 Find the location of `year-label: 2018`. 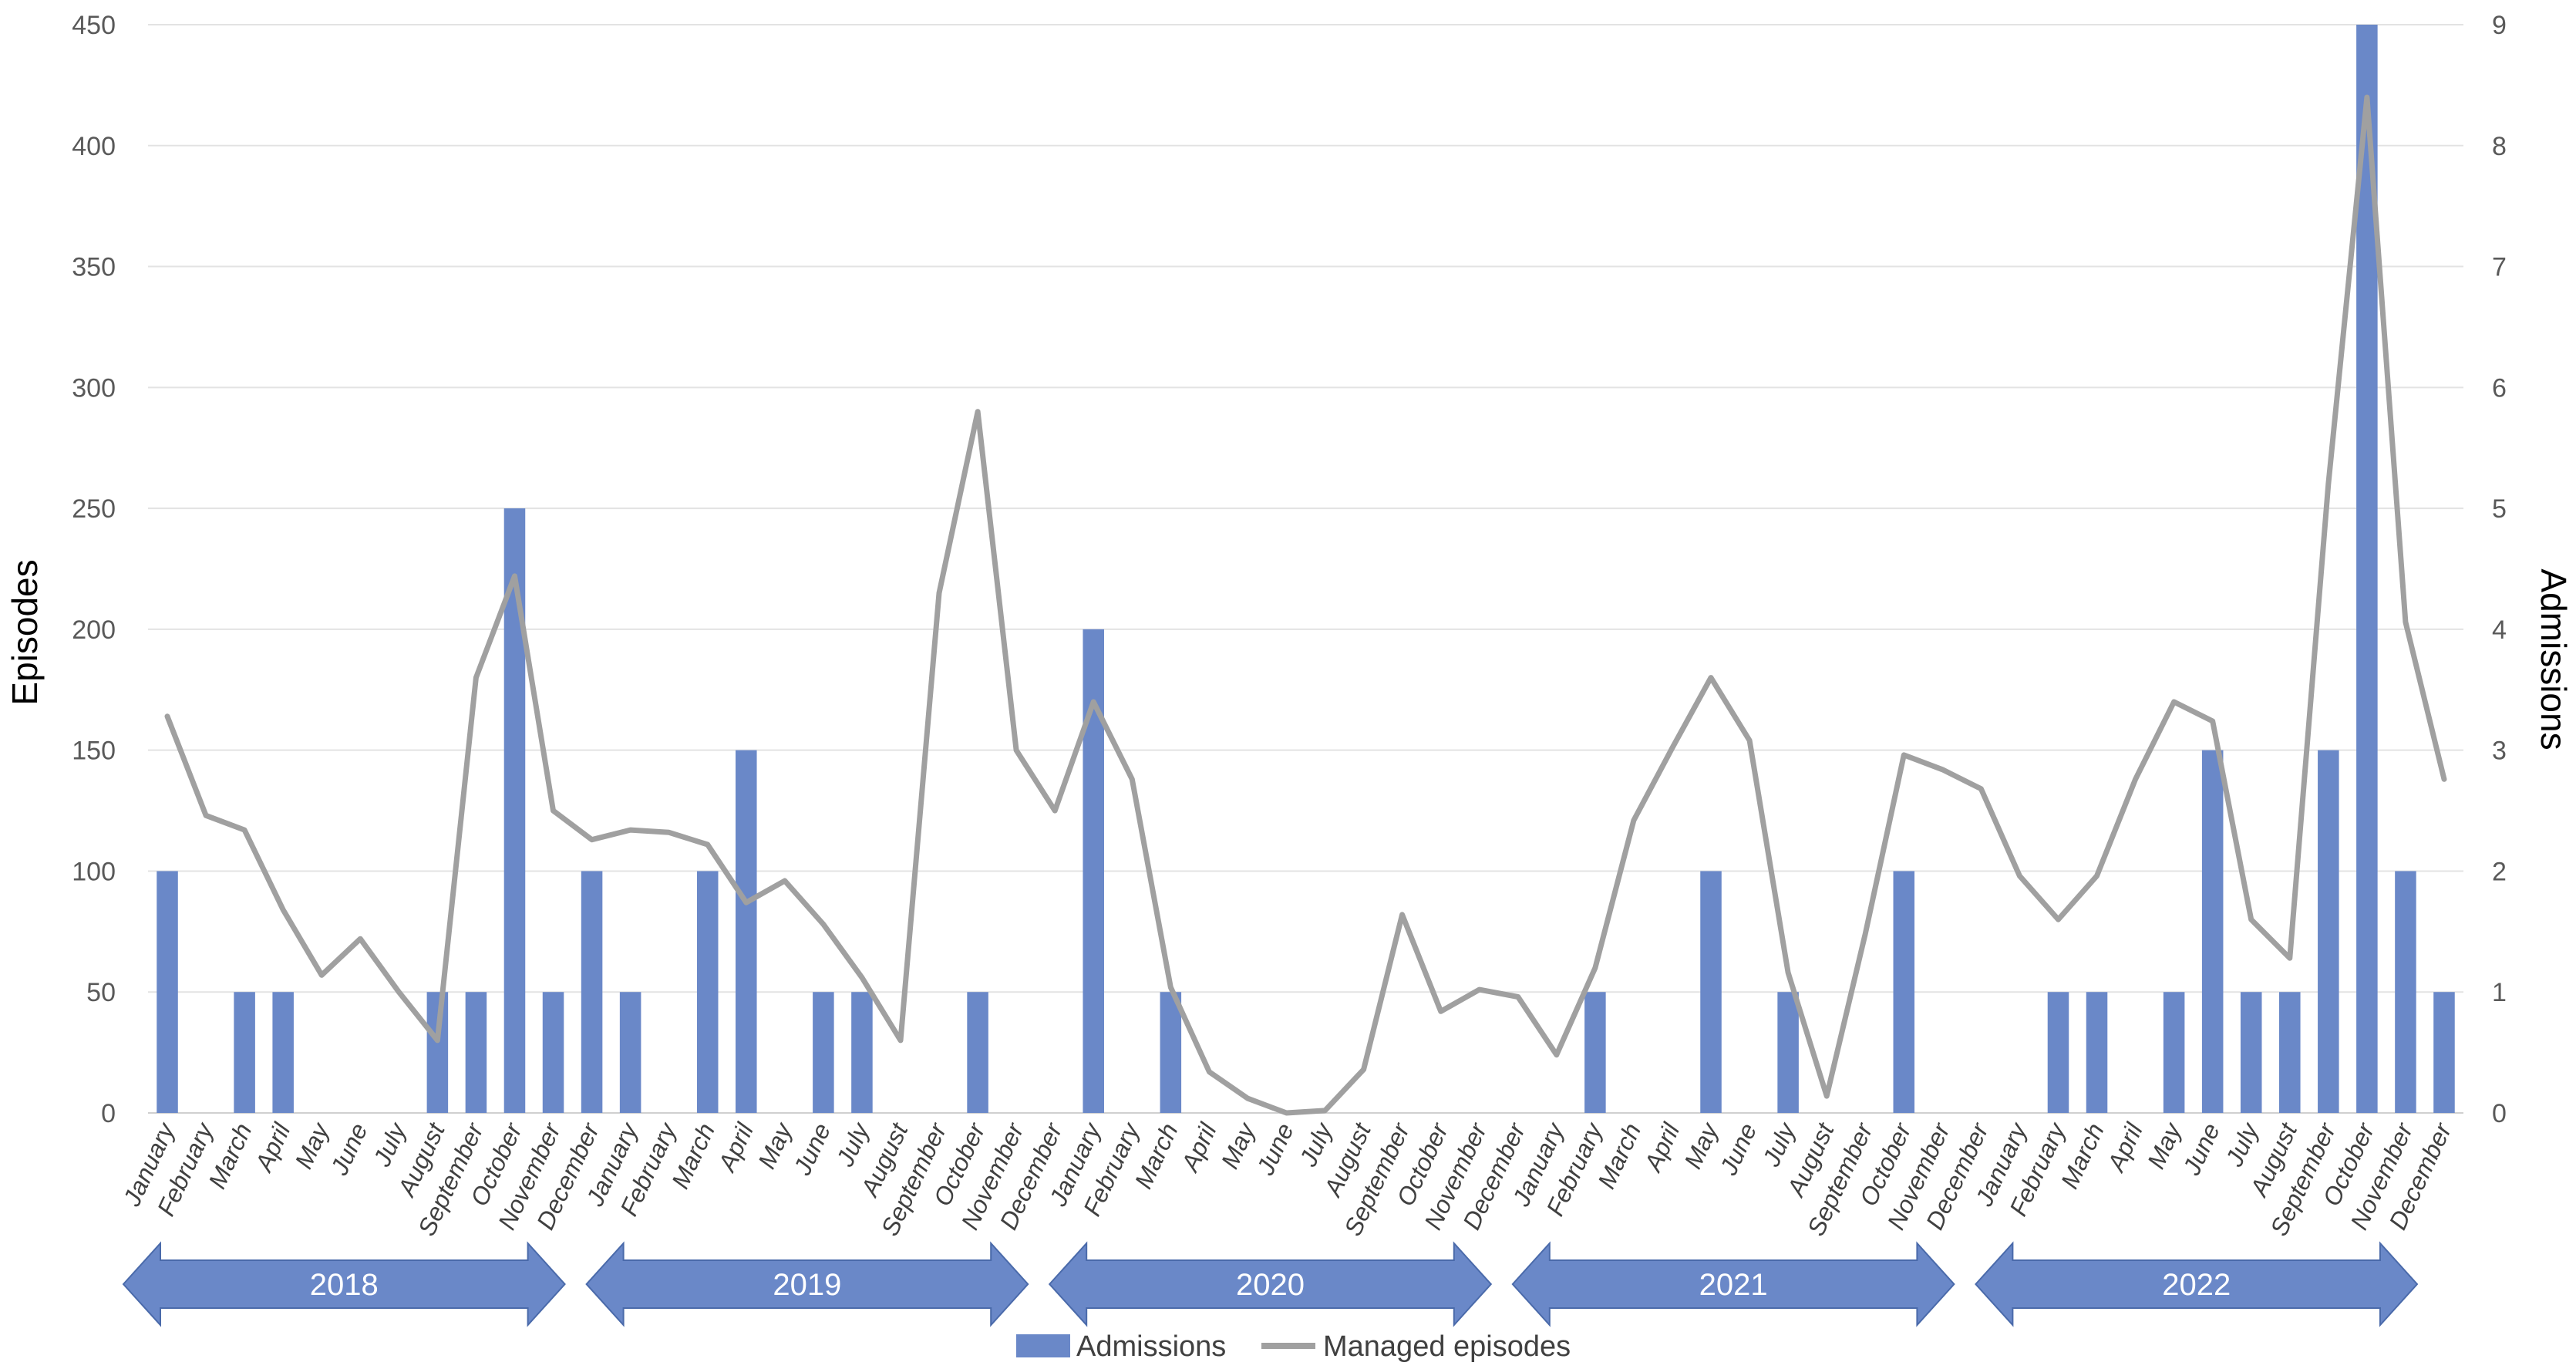

year-label: 2018 is located at coordinates (345, 1285).